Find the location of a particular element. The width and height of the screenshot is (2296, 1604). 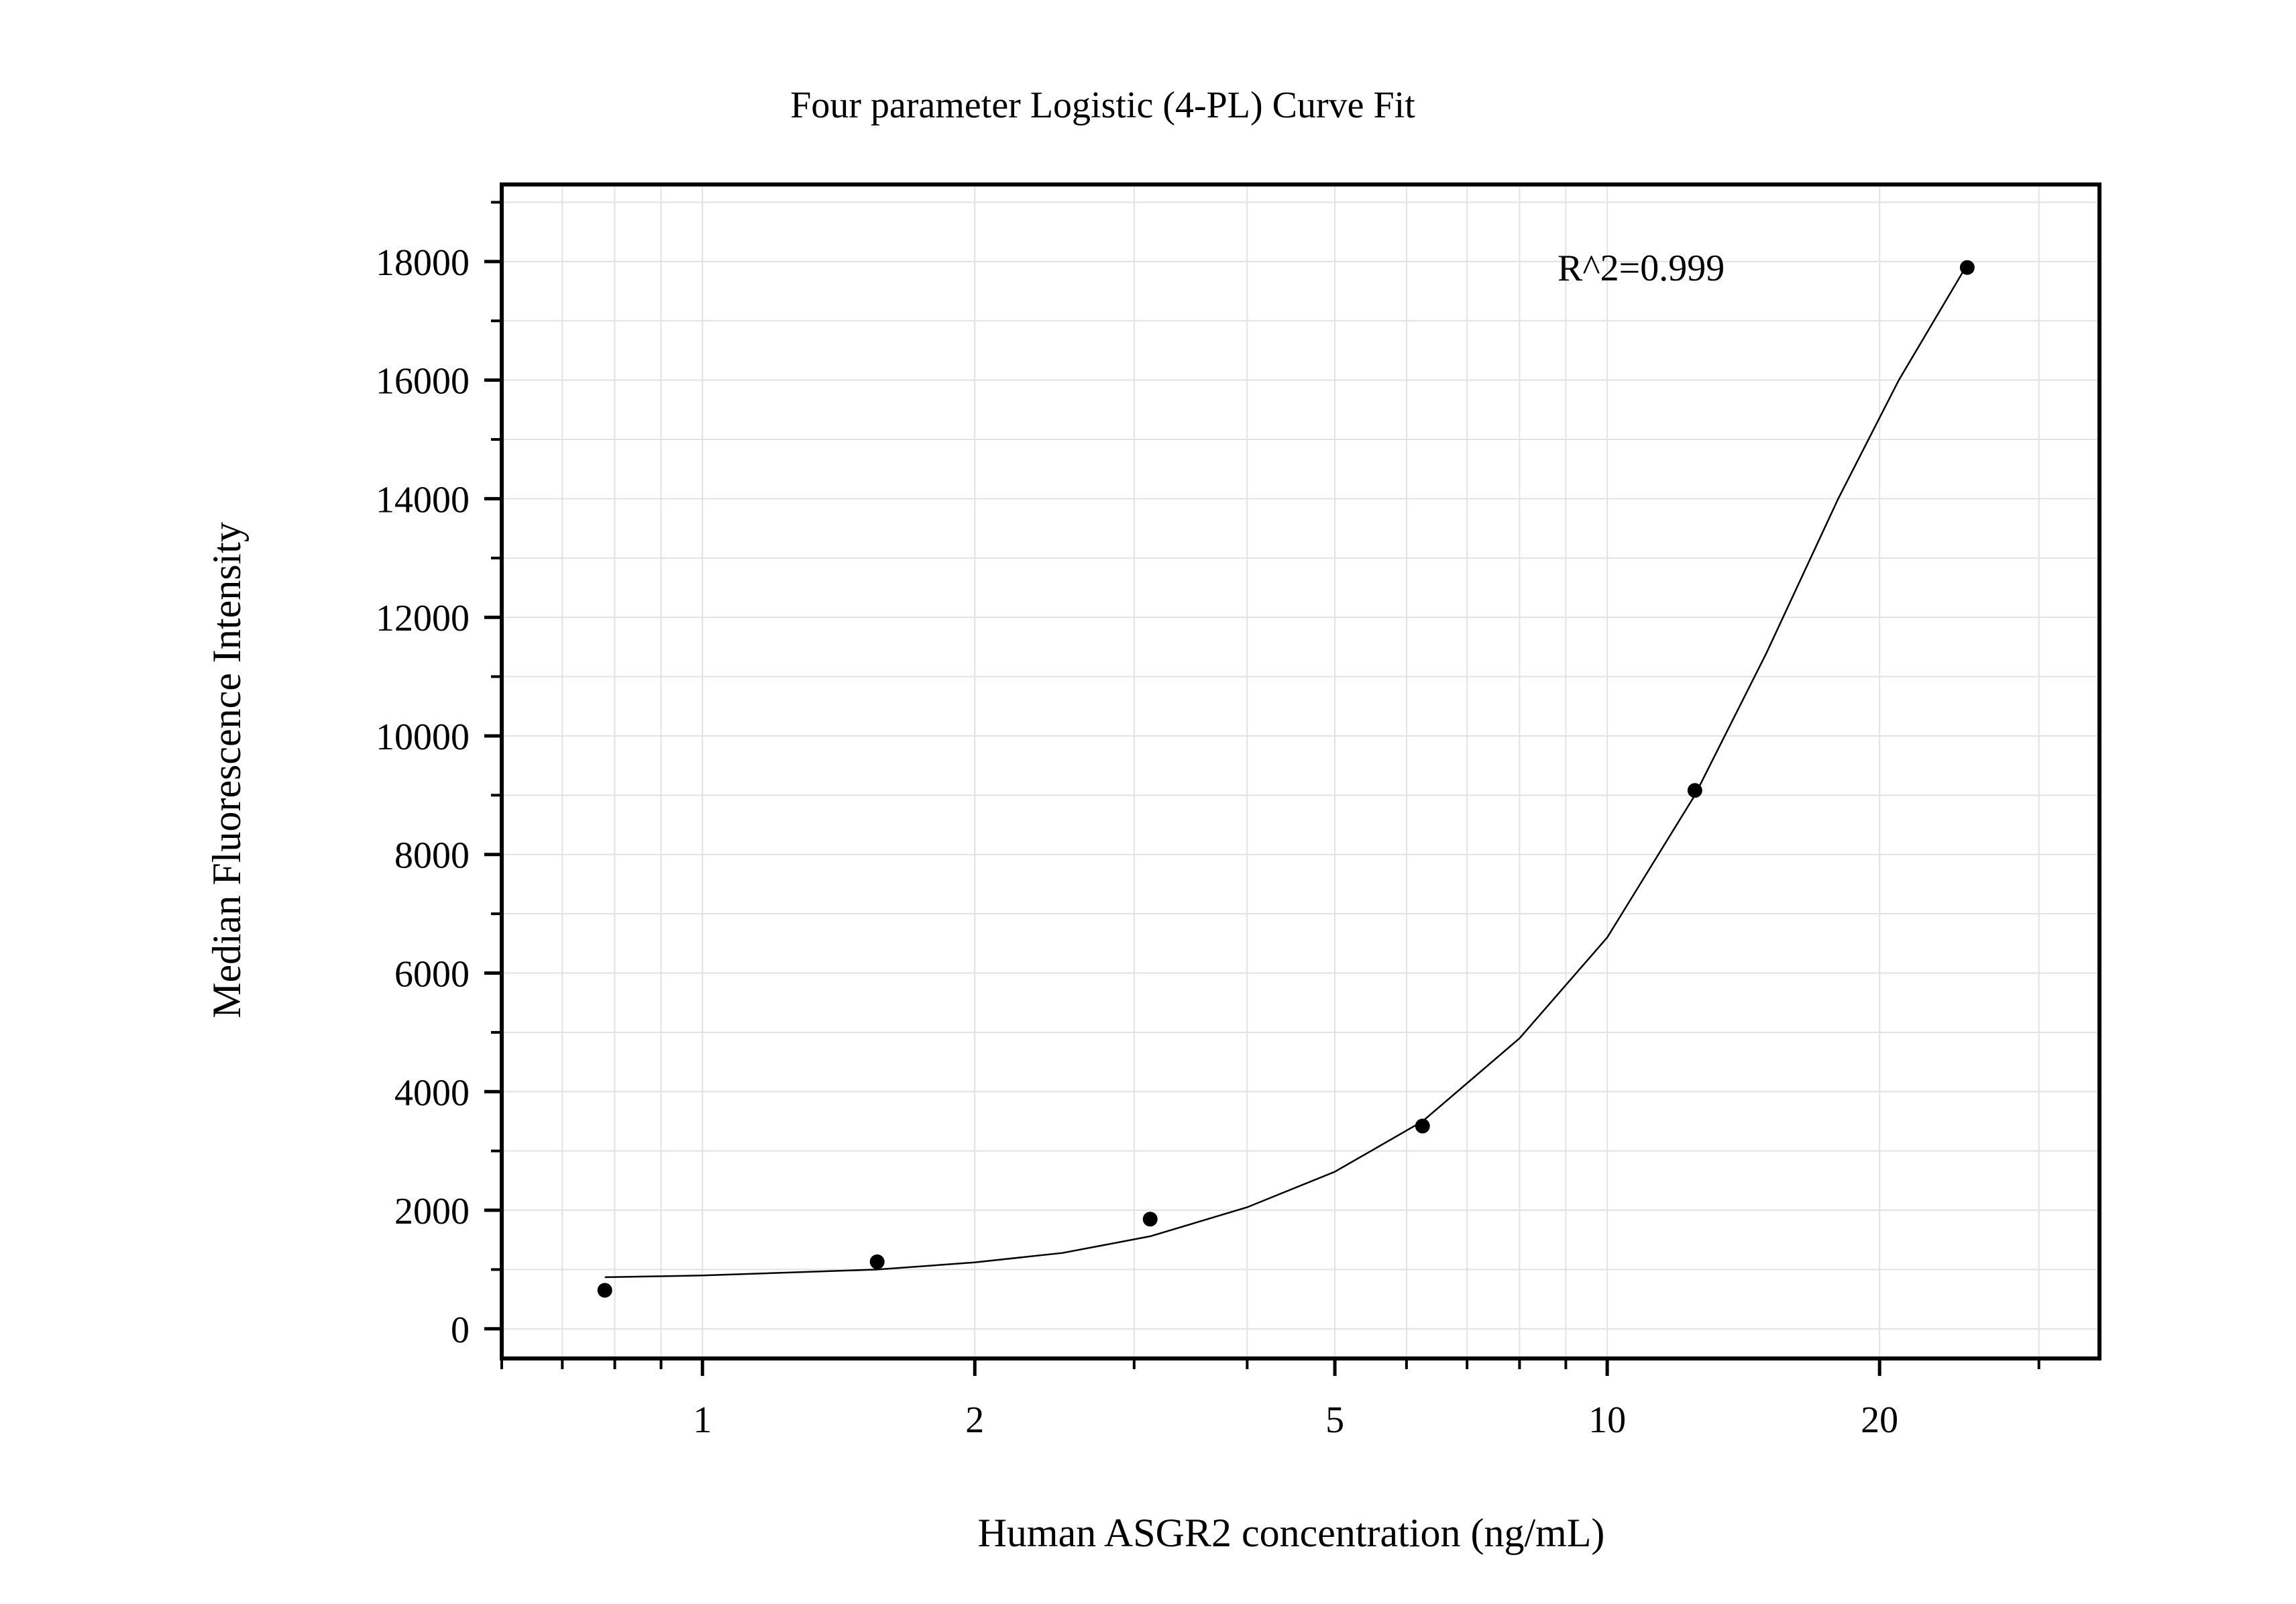

x-tick-label: 20 is located at coordinates (1880, 1420).